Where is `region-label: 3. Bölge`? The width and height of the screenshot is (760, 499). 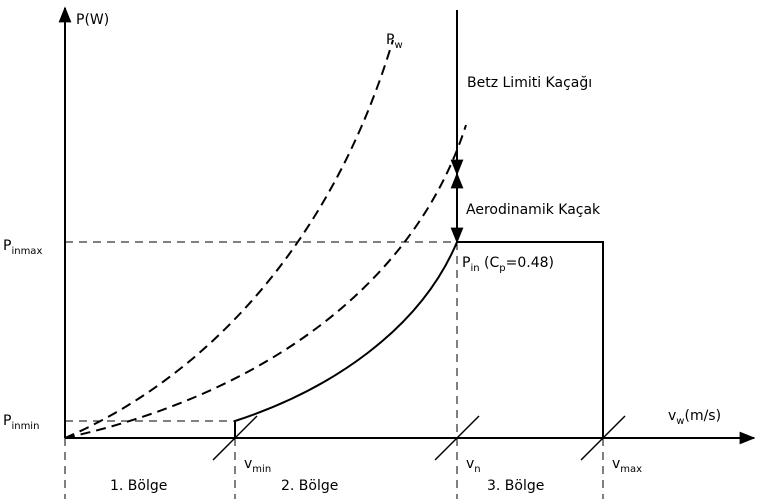 region-label: 3. Bölge is located at coordinates (515, 486).